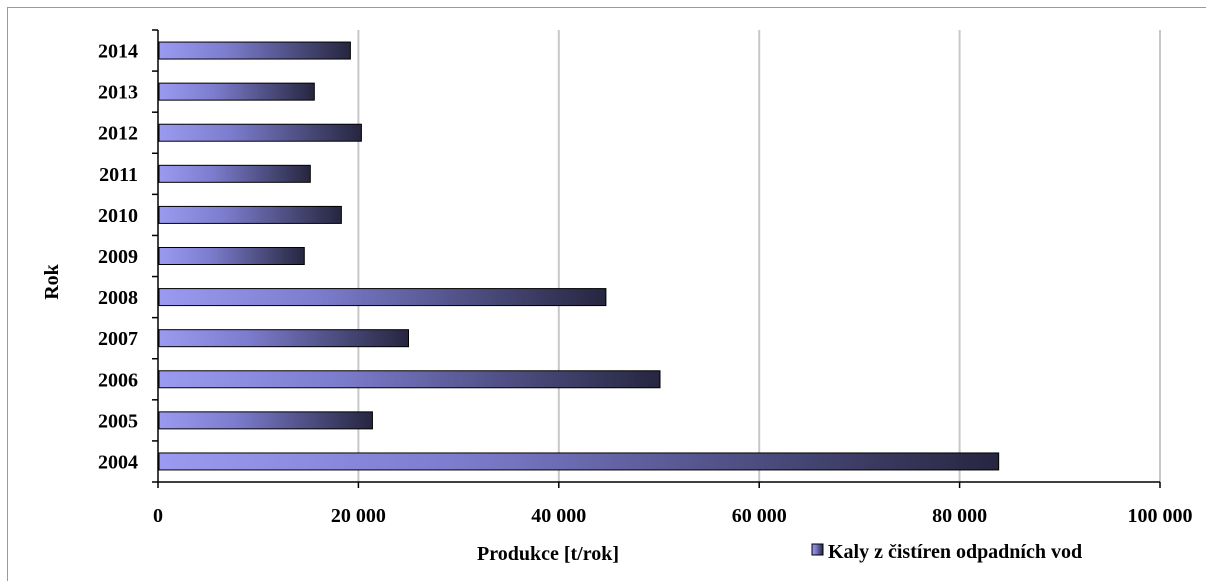 Image resolution: width=1211 pixels, height=583 pixels. I want to click on y-axis-title: Rok, so click(52, 281).